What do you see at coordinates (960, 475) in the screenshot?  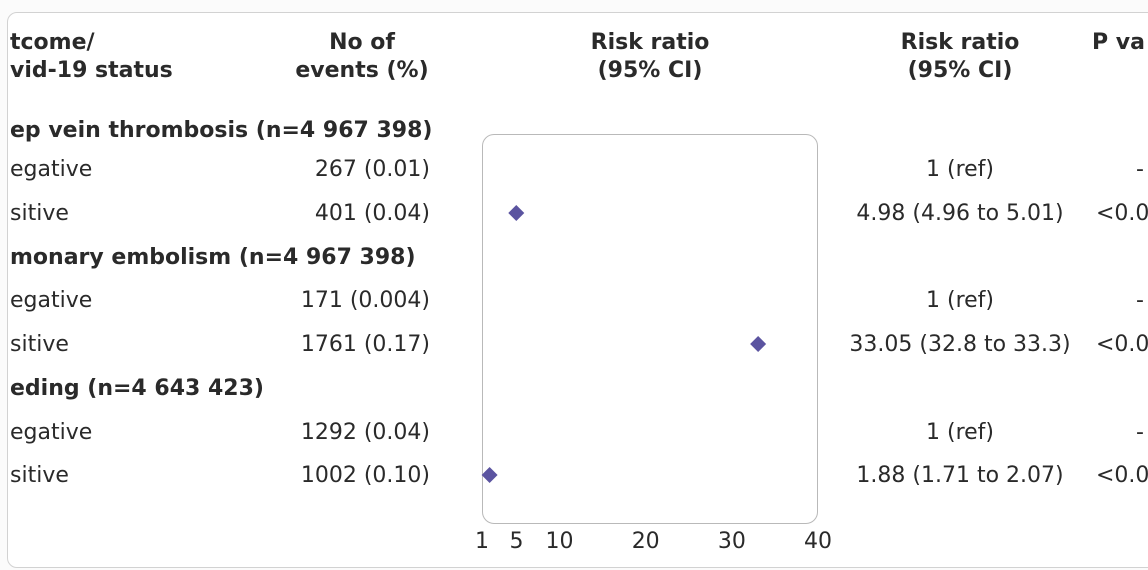 I see `row-rr: 1.88 (1.71 to 2.07)` at bounding box center [960, 475].